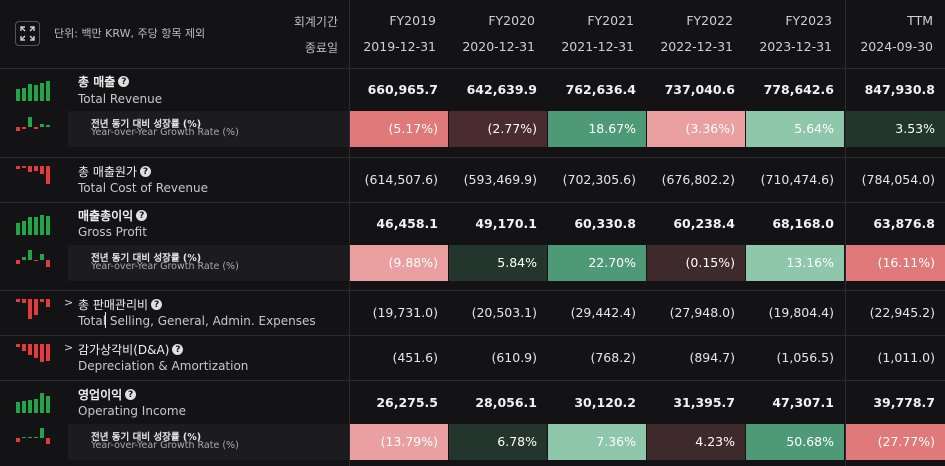  Describe the element at coordinates (704, 223) in the screenshot. I see `value-cell: 60,238.4` at that location.